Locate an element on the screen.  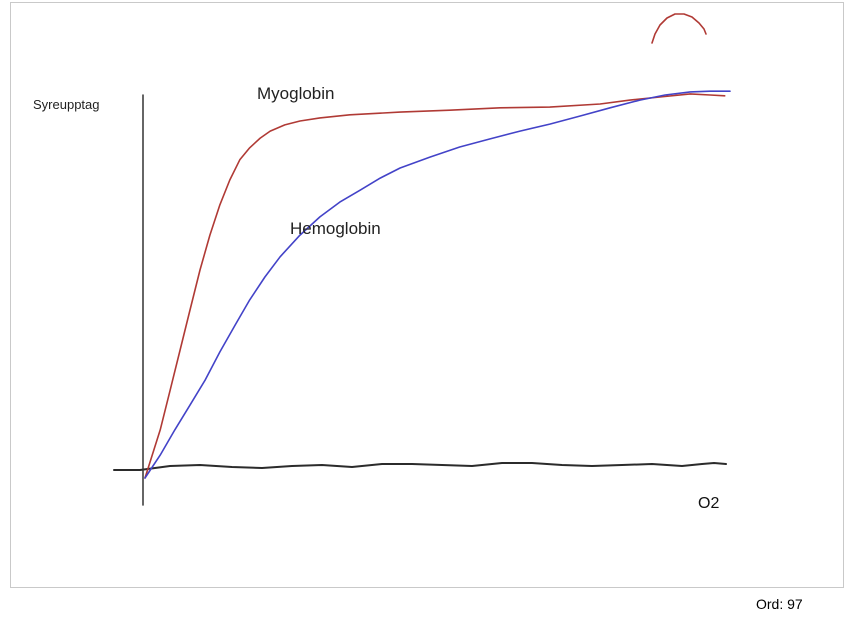
word-count: Ord: 97 is located at coordinates (779, 604).